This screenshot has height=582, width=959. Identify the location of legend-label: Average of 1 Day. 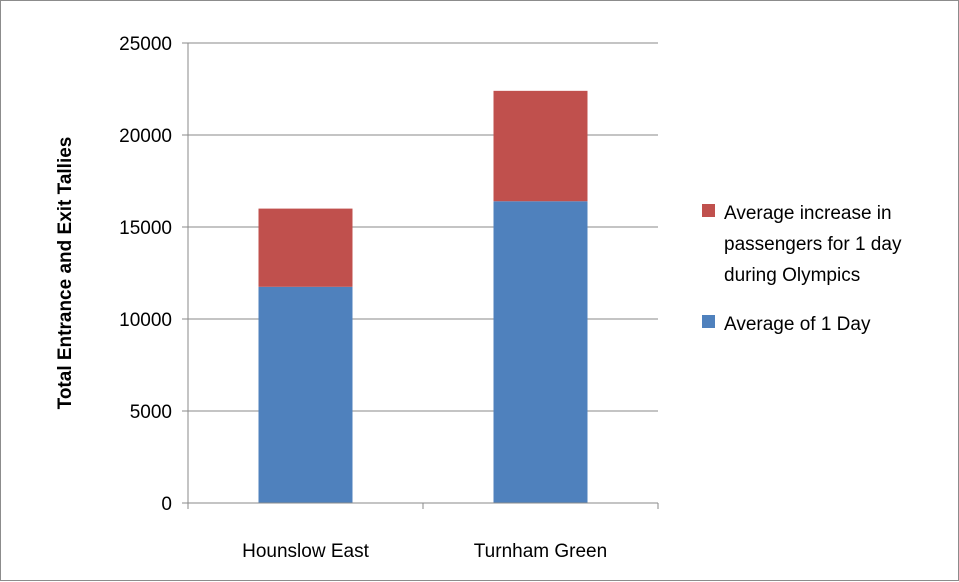
(797, 324).